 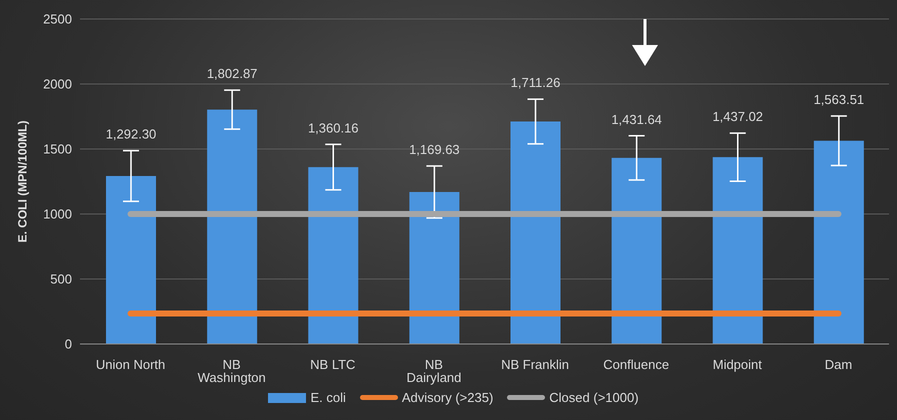 What do you see at coordinates (61, 279) in the screenshot?
I see `y-tick-label: 500` at bounding box center [61, 279].